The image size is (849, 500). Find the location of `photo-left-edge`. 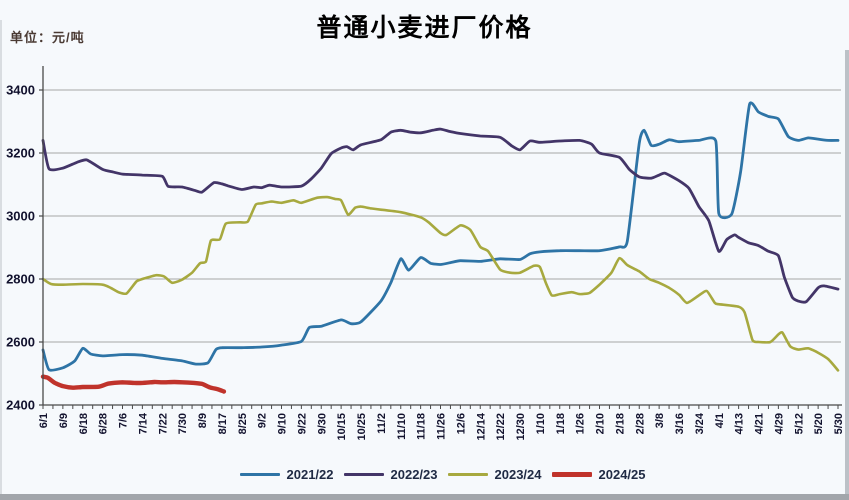

photo-left-edge is located at coordinates (1, 257).